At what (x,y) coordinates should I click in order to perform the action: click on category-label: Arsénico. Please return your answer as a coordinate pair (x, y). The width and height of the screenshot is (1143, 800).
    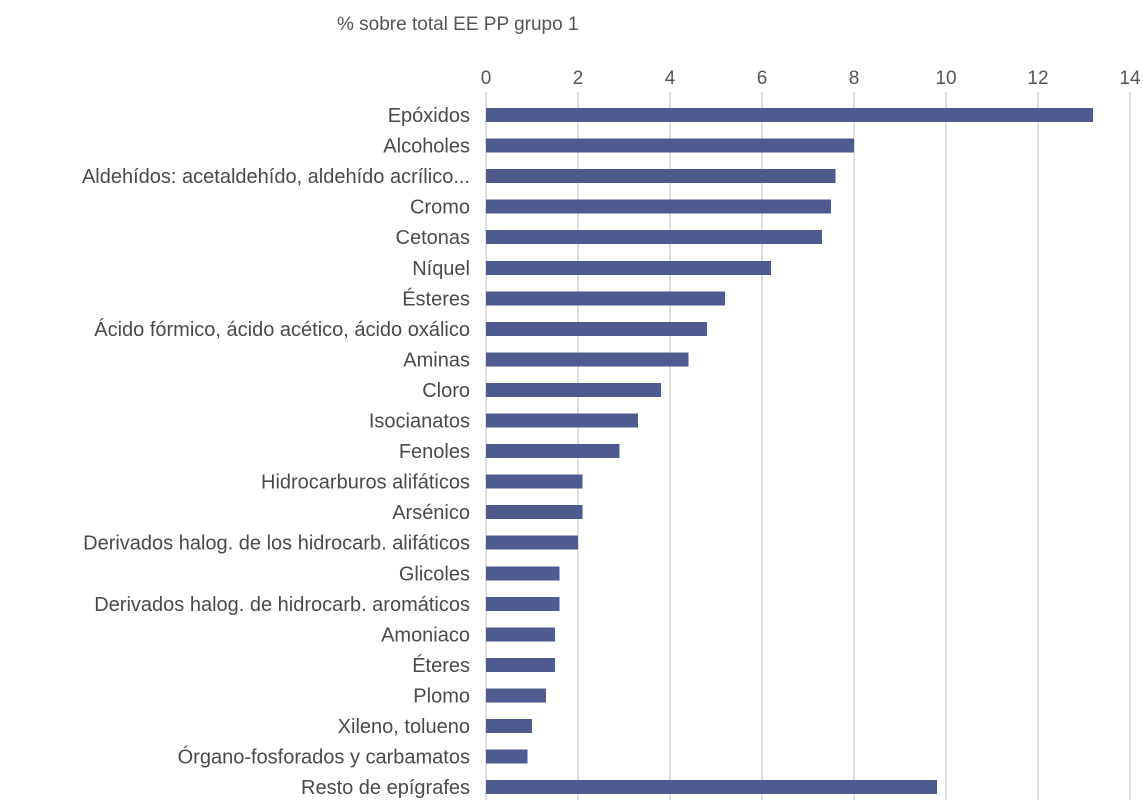
    Looking at the image, I should click on (431, 513).